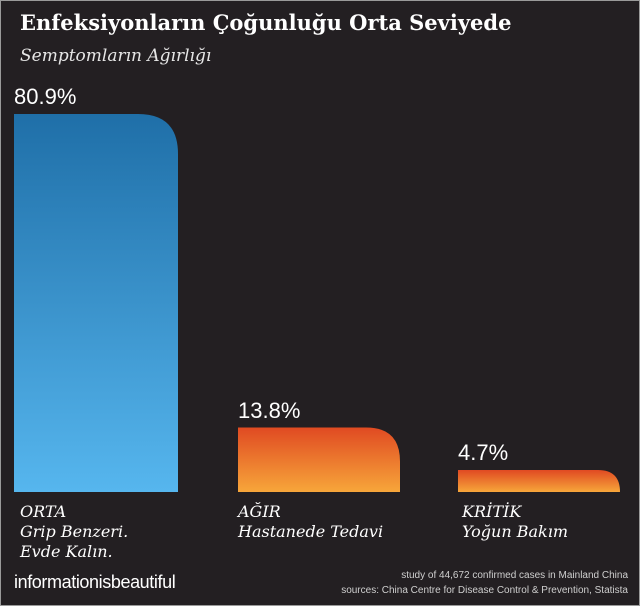 The height and width of the screenshot is (606, 640). I want to click on category-name-kritik: KRİTİK, so click(492, 511).